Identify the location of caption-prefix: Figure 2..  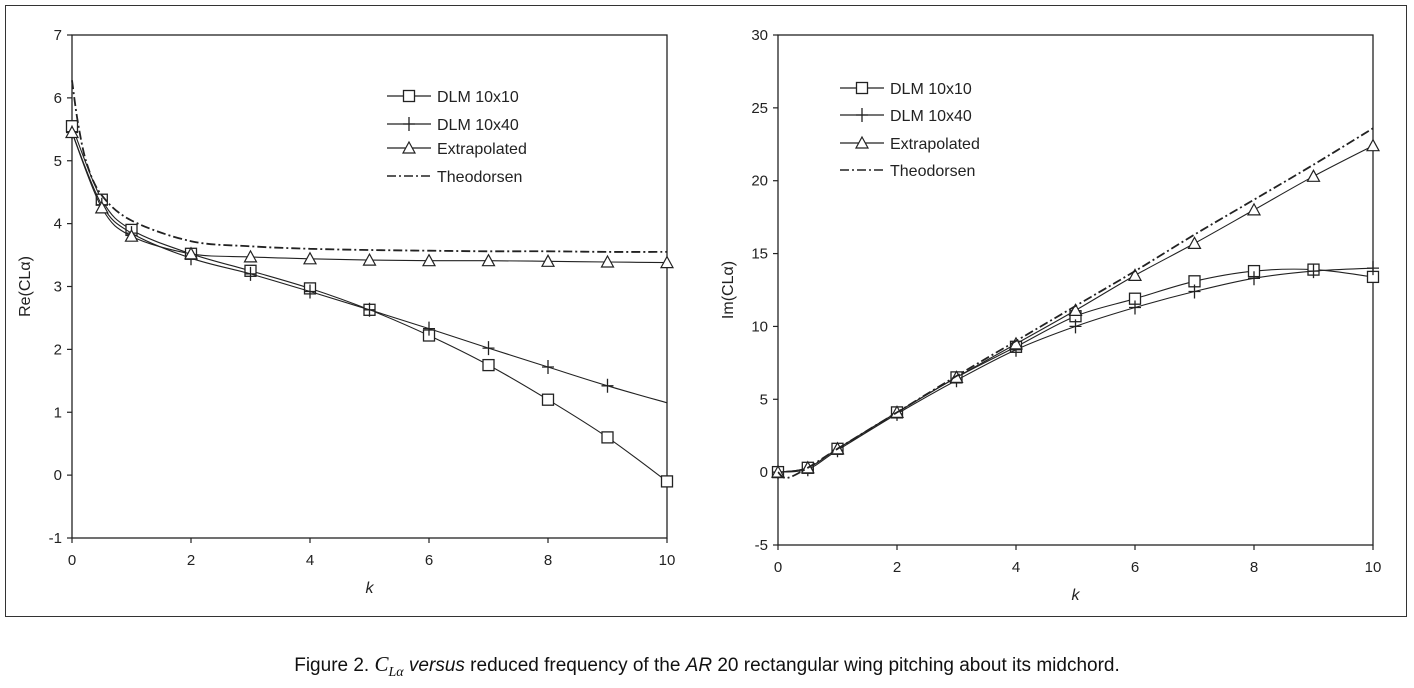
(334, 665).